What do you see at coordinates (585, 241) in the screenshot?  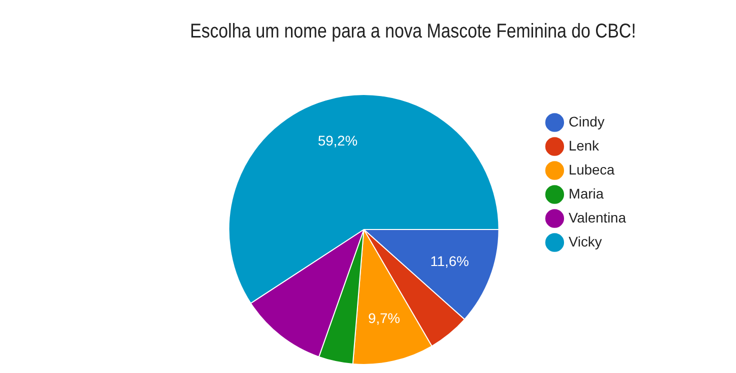 I see `legend-label: Vicky` at bounding box center [585, 241].